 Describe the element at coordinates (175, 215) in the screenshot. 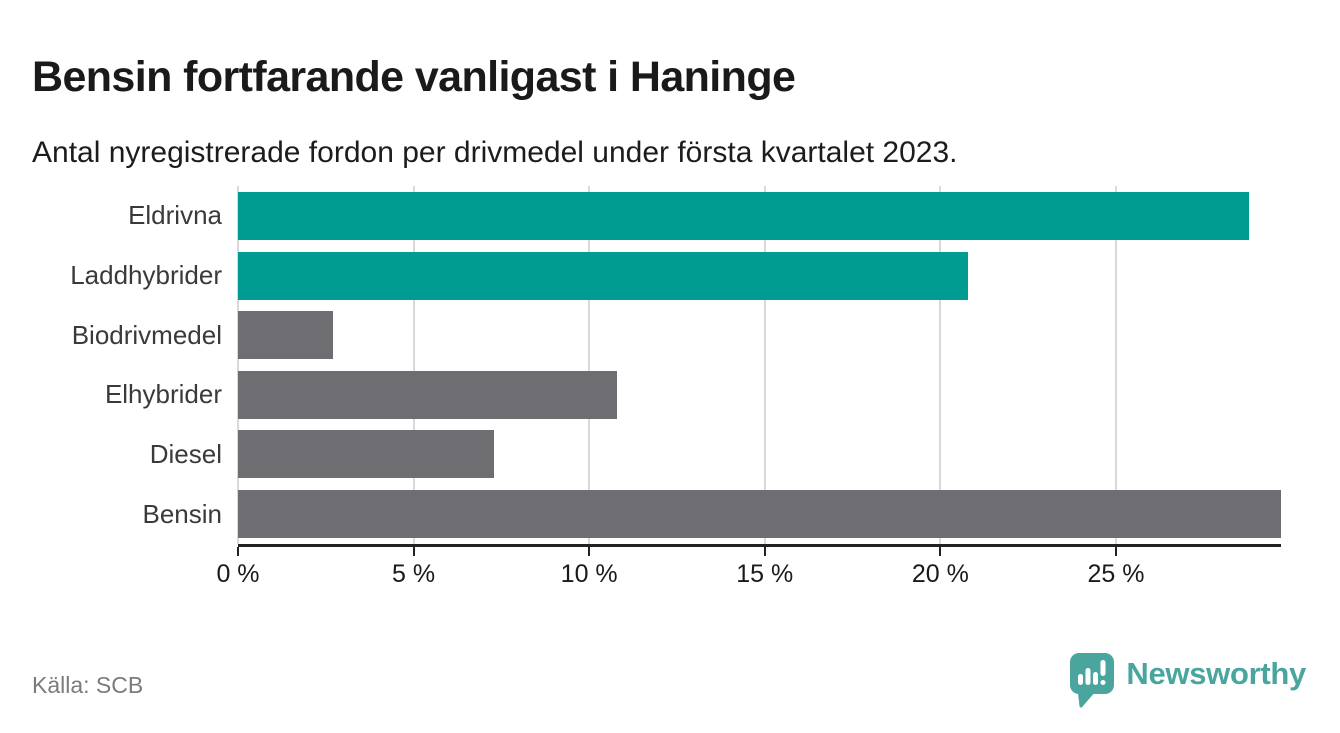

I see `category-label-eldrivna: Eldrivna` at that location.